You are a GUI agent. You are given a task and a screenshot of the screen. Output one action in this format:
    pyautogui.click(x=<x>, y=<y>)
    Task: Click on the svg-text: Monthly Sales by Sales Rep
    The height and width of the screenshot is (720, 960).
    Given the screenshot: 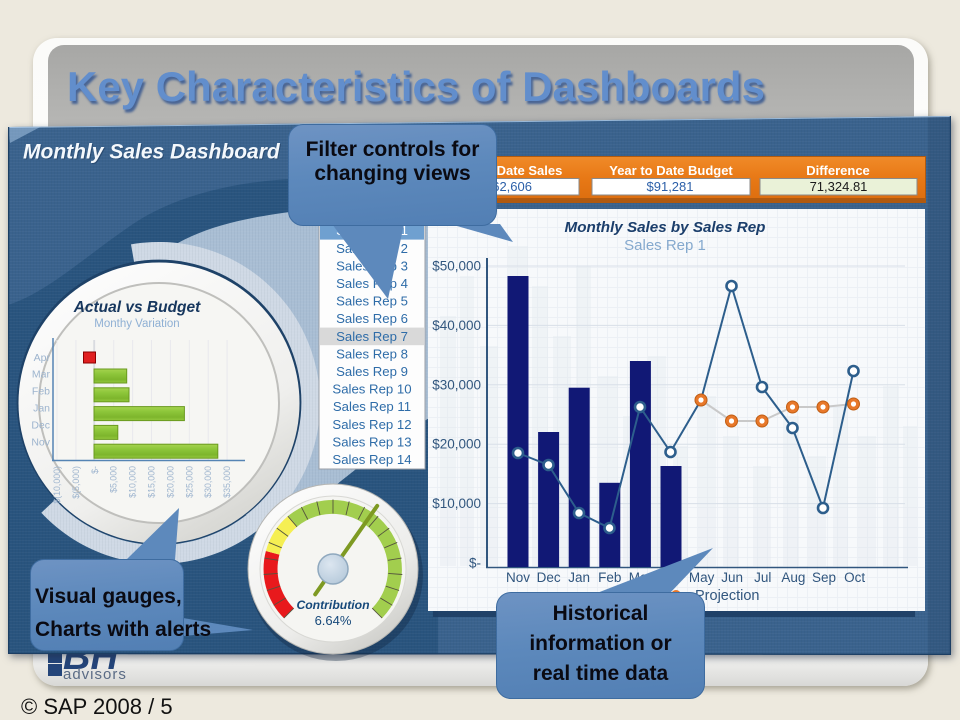 What is the action you would take?
    pyautogui.click(x=665, y=227)
    